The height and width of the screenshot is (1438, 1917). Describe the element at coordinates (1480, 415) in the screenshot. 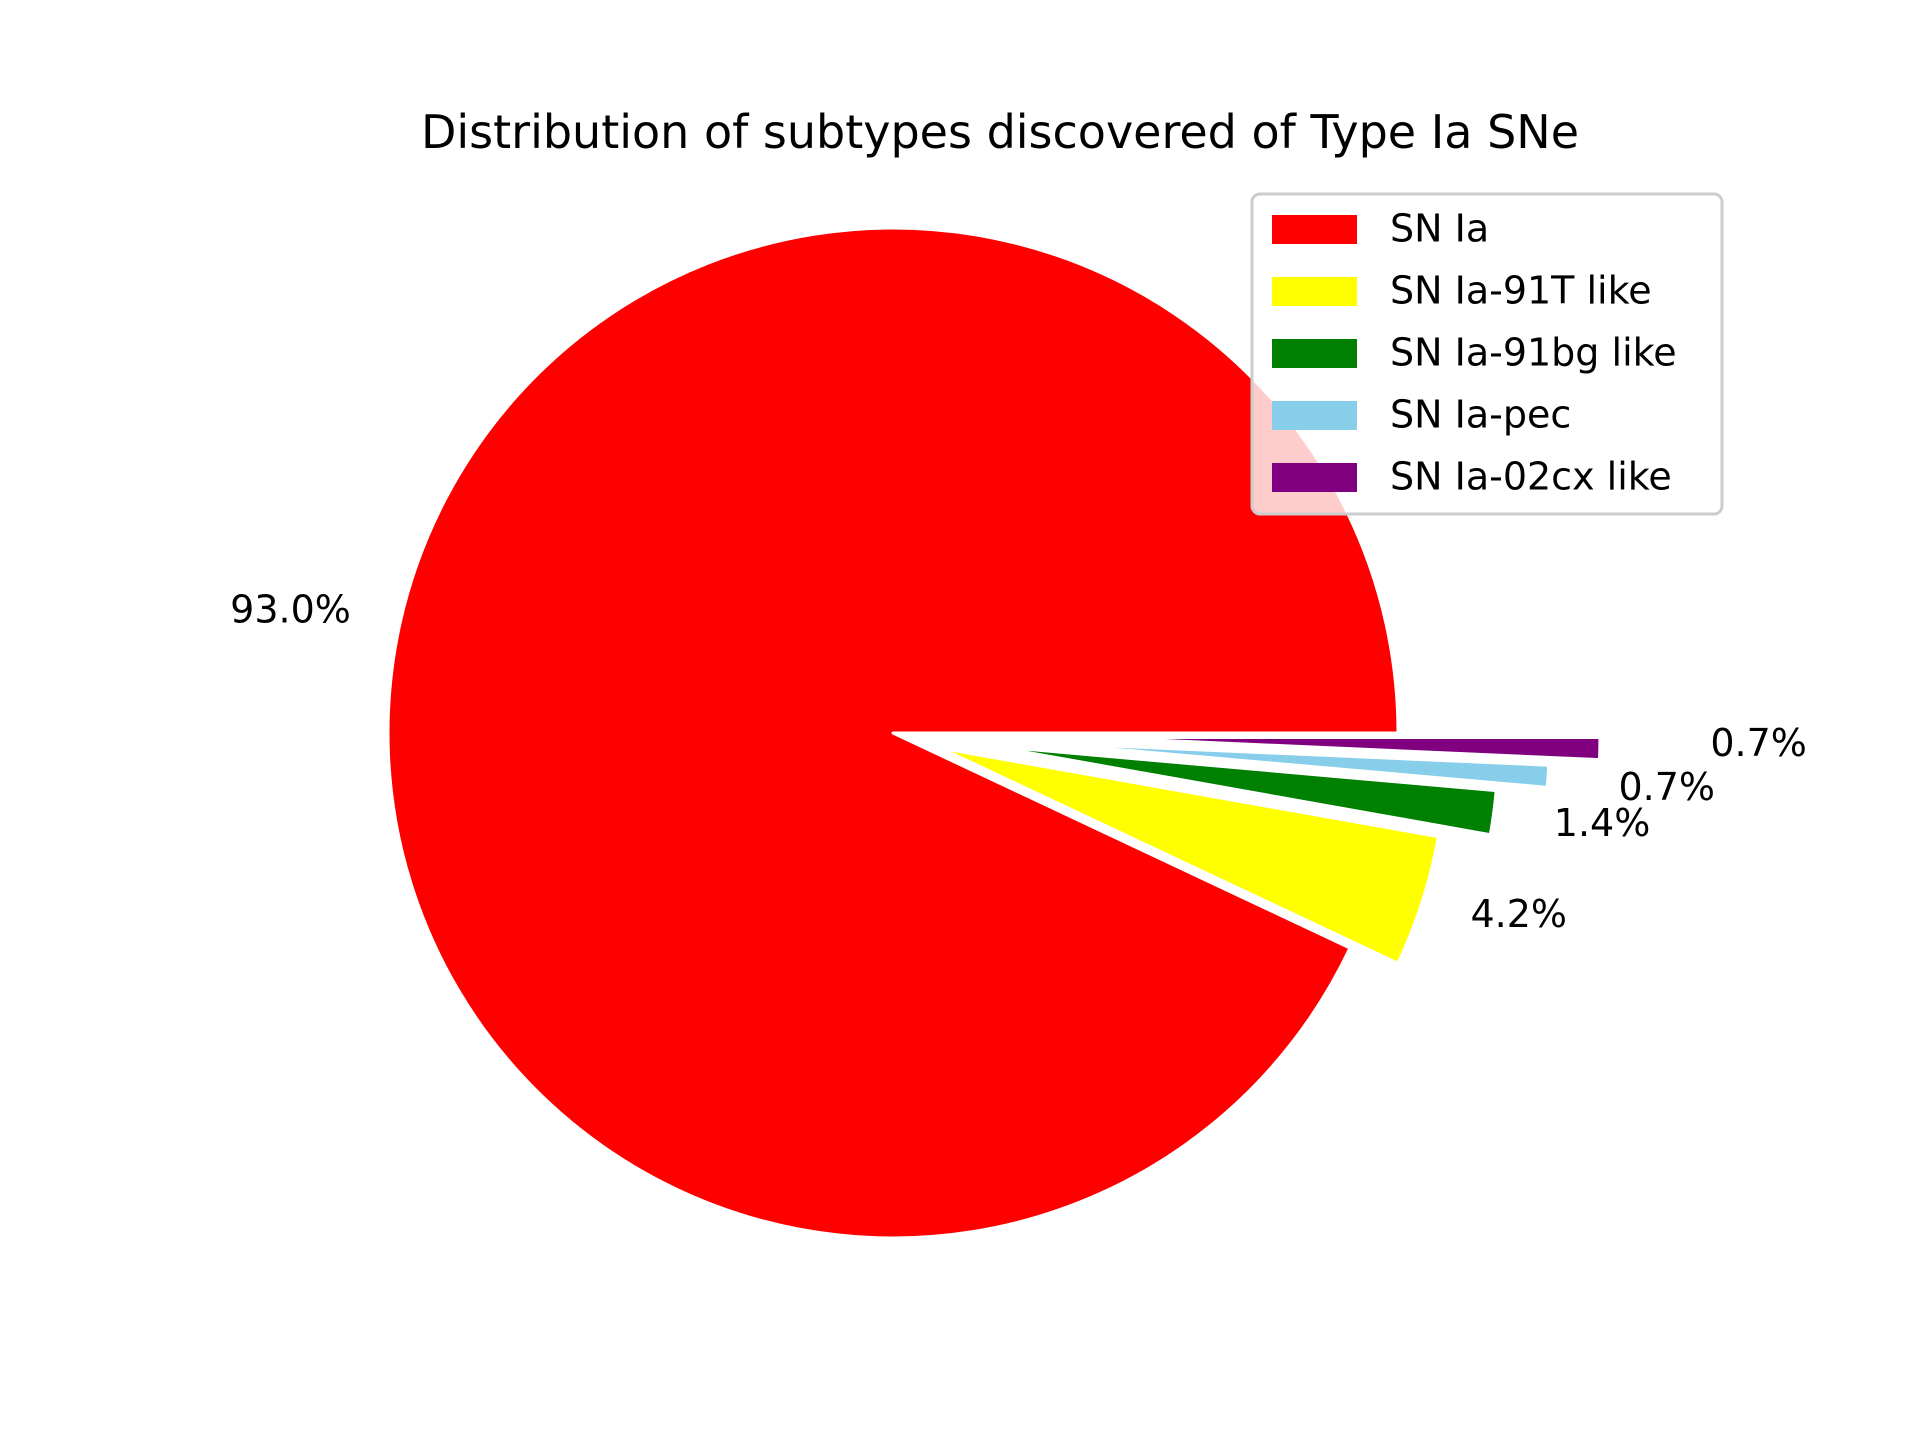

I see `legend-label-3: SN Ia-pec` at that location.